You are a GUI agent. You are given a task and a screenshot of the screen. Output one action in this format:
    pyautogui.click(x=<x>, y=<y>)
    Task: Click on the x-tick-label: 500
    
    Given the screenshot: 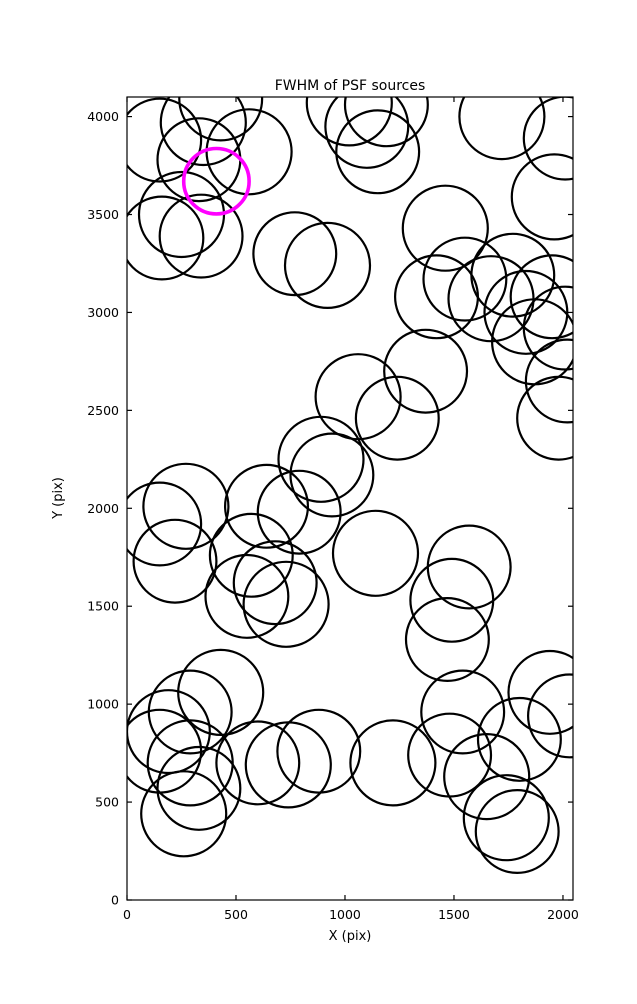 What is the action you would take?
    pyautogui.click(x=236, y=914)
    